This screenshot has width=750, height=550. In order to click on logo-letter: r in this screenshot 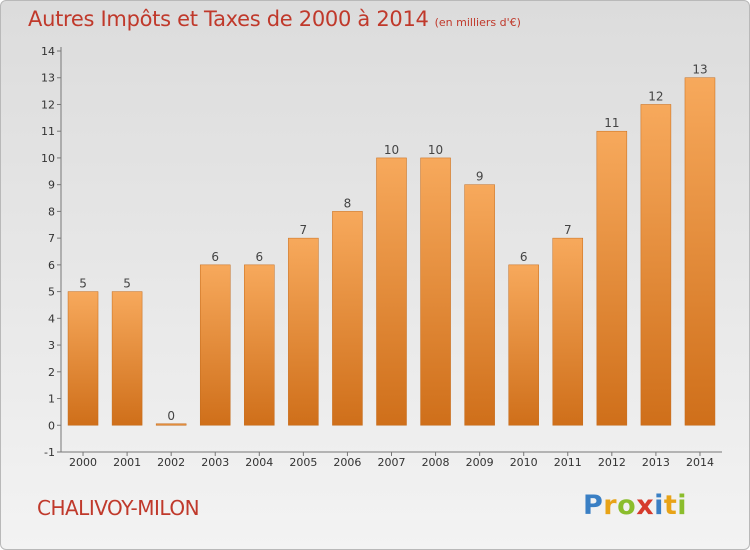, I will do `click(610, 505)`.